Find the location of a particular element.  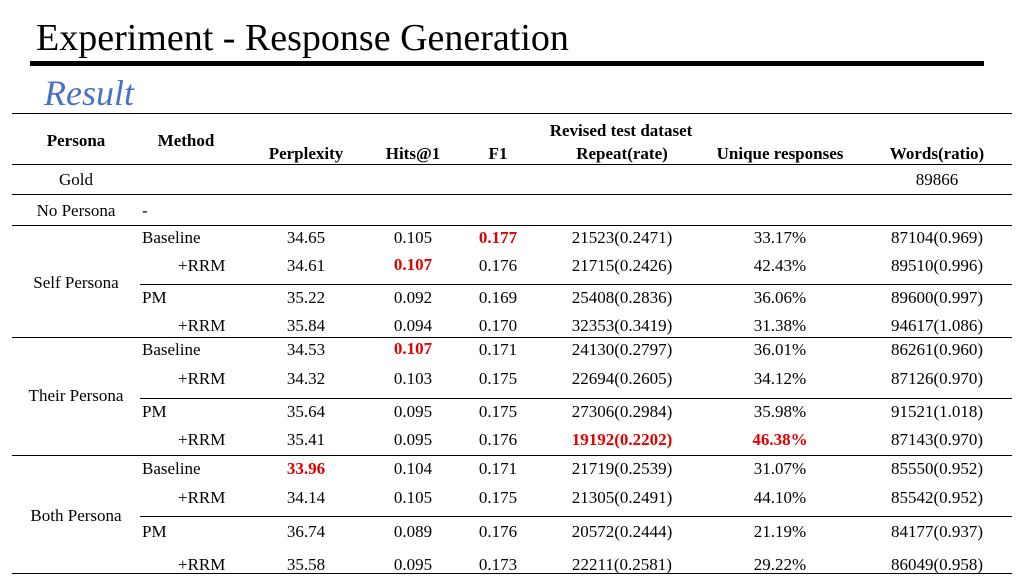

perplexity-cell: 35.84 is located at coordinates (306, 325).